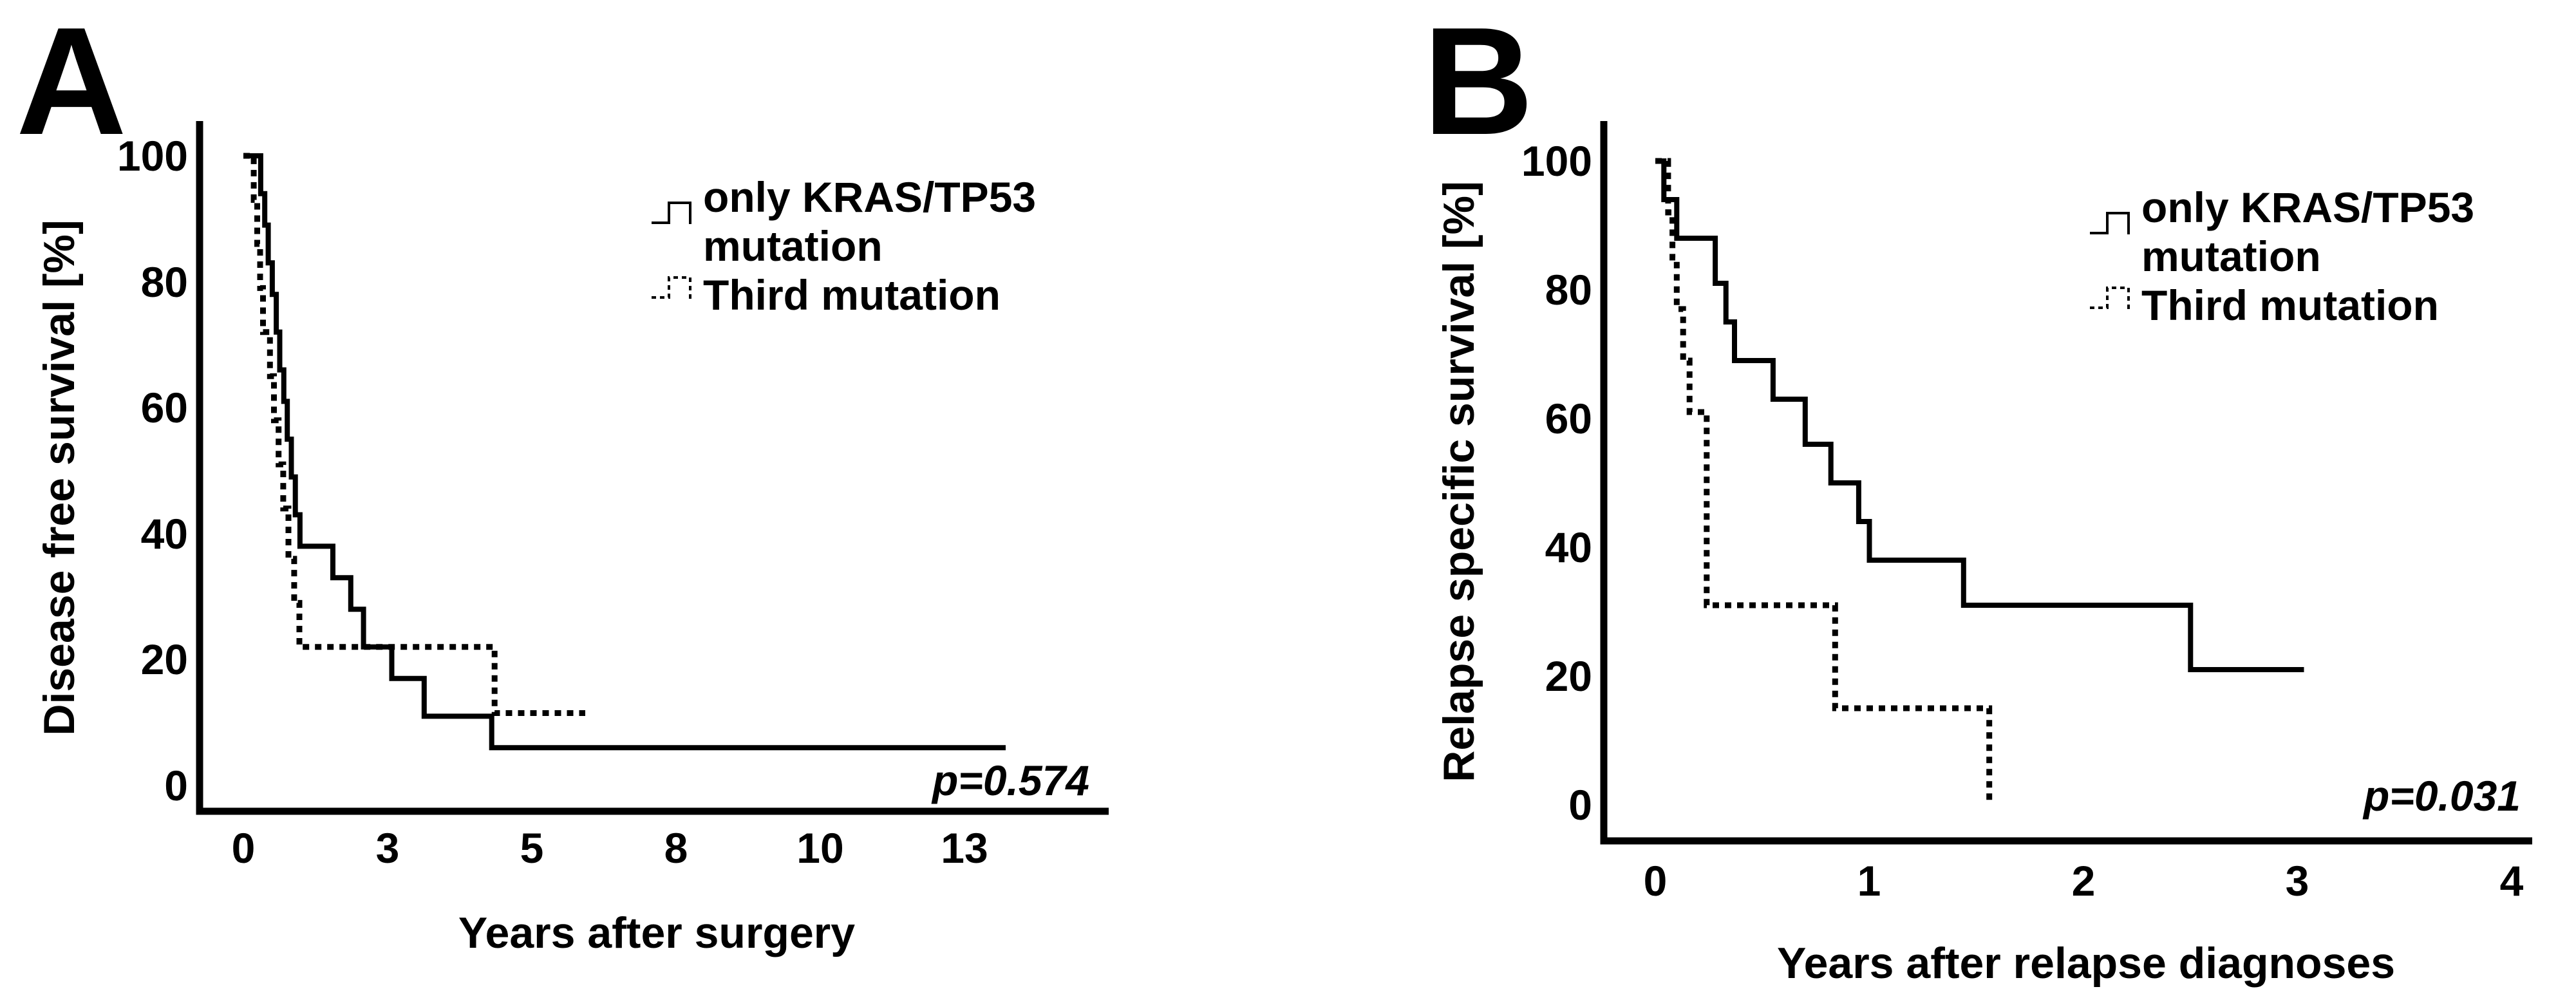 Image resolution: width=2576 pixels, height=1007 pixels. What do you see at coordinates (164, 659) in the screenshot?
I see `panel-a-y-tick-label: 20` at bounding box center [164, 659].